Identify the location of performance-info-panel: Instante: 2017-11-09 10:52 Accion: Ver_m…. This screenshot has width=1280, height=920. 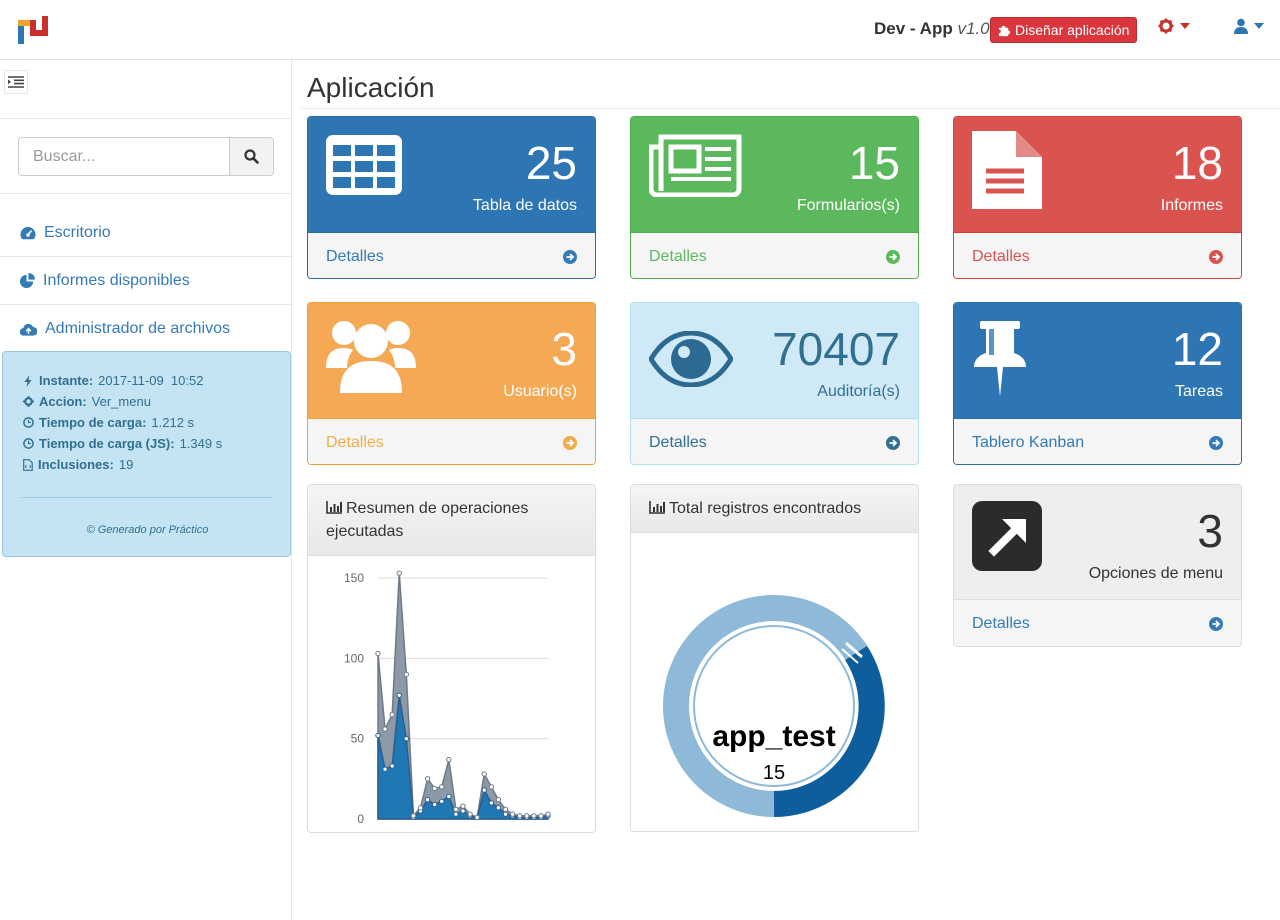
(146, 454).